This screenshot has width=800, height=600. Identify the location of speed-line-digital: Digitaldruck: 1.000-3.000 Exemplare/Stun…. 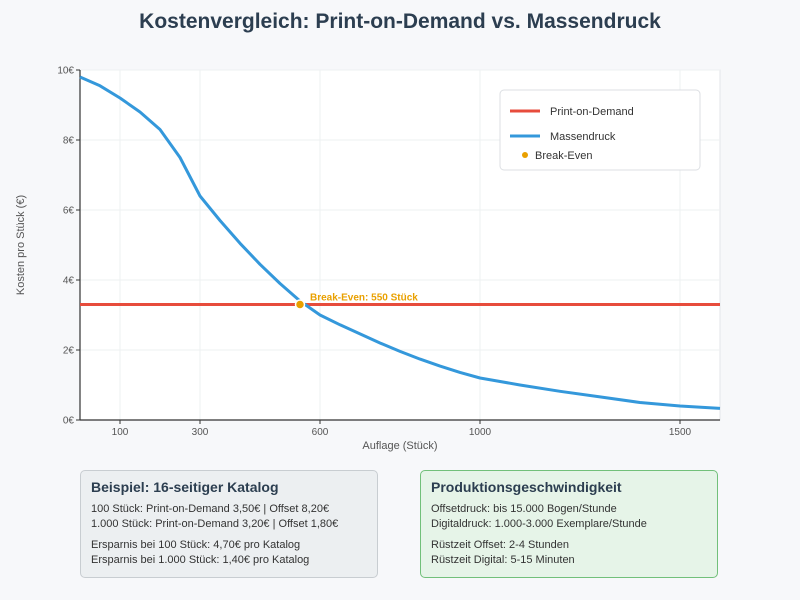
(539, 524).